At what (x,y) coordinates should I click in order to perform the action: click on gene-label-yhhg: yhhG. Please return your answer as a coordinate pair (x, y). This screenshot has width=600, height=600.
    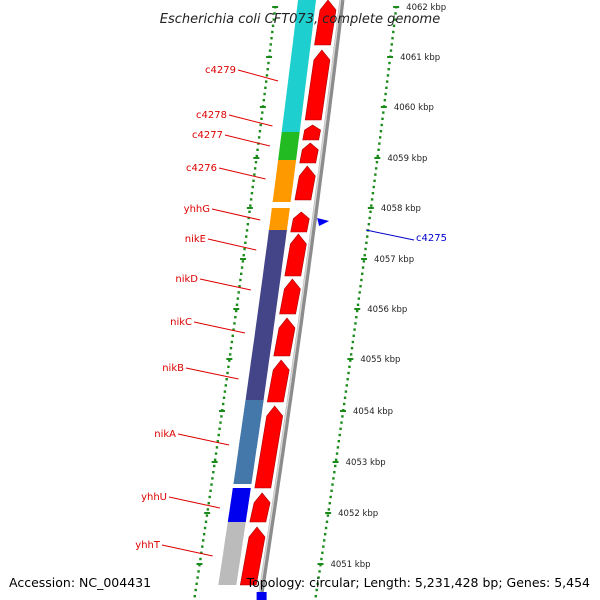
    Looking at the image, I should click on (197, 209).